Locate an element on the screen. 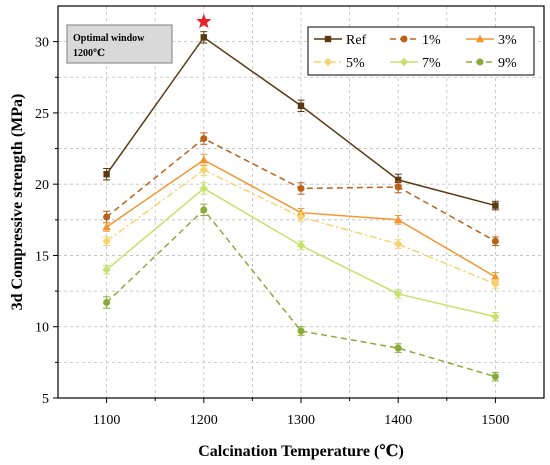 This screenshot has width=550, height=465. x-tick-label: 1500 is located at coordinates (495, 420).